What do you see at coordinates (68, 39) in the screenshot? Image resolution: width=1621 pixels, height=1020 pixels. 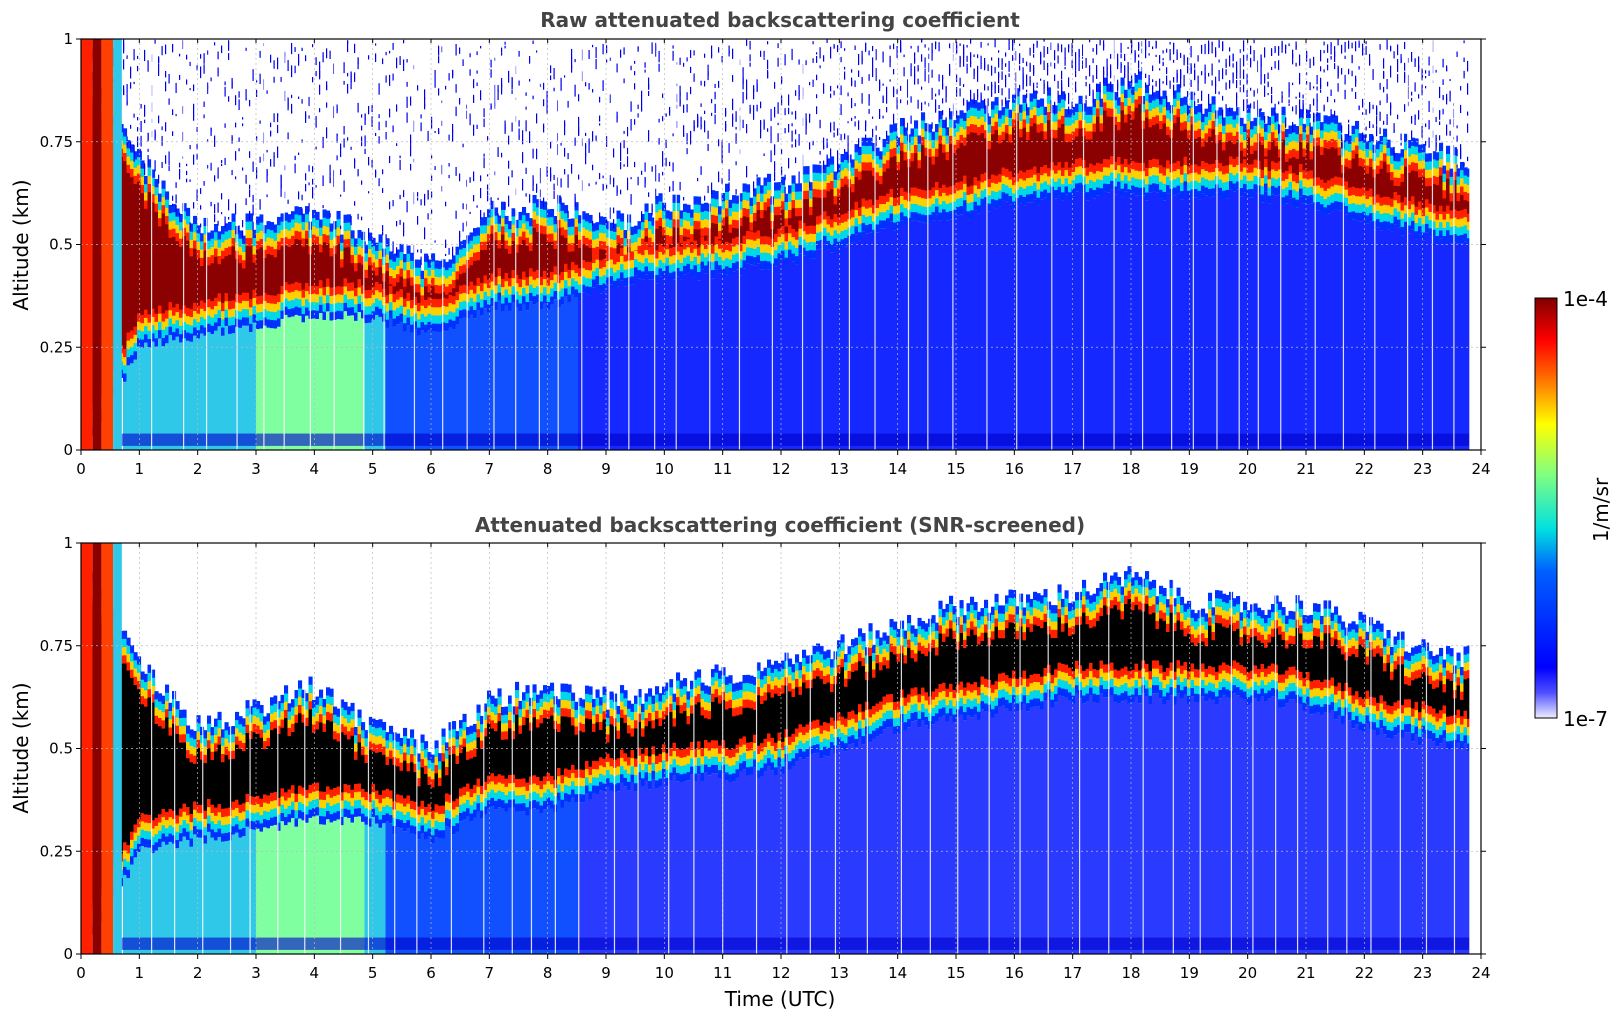 I see `y-tick-label: 1` at bounding box center [68, 39].